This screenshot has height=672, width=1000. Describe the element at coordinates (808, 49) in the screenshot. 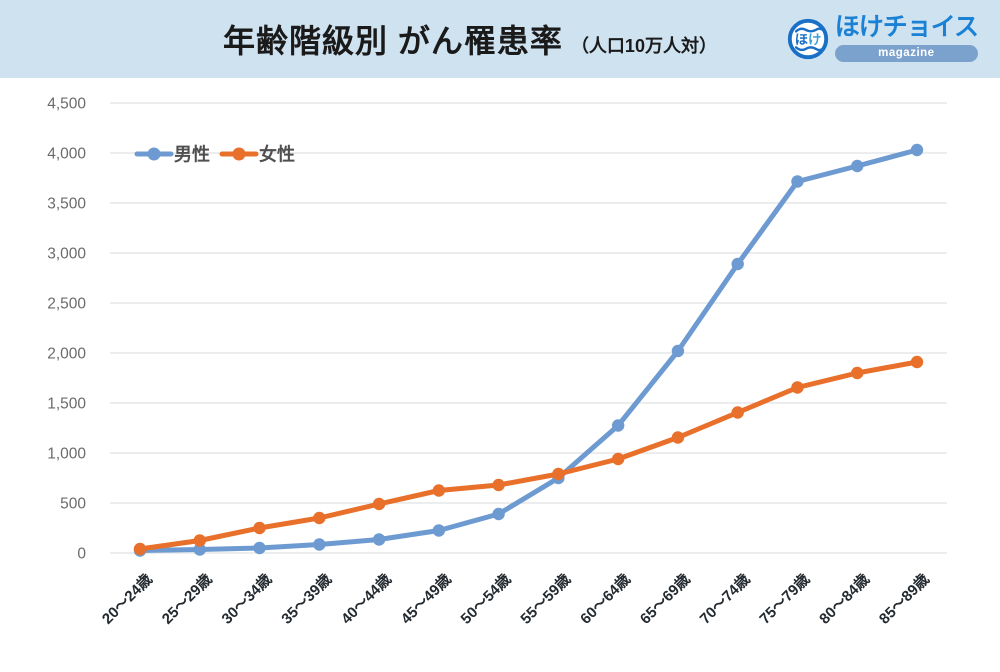

I see `logo-wave-bottom` at that location.